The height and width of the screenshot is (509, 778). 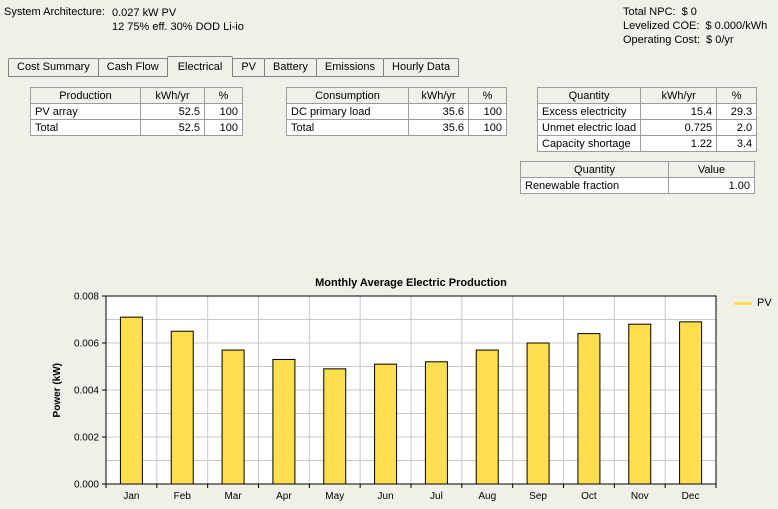 I want to click on svg-text: Jul, so click(x=436, y=496).